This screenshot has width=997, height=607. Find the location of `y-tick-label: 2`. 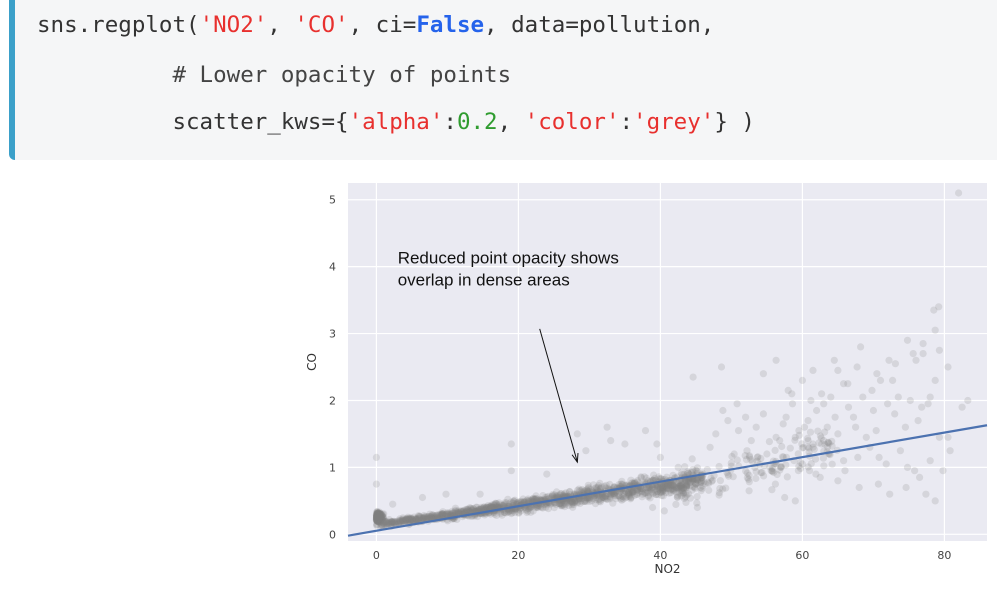

y-tick-label: 2 is located at coordinates (332, 400).